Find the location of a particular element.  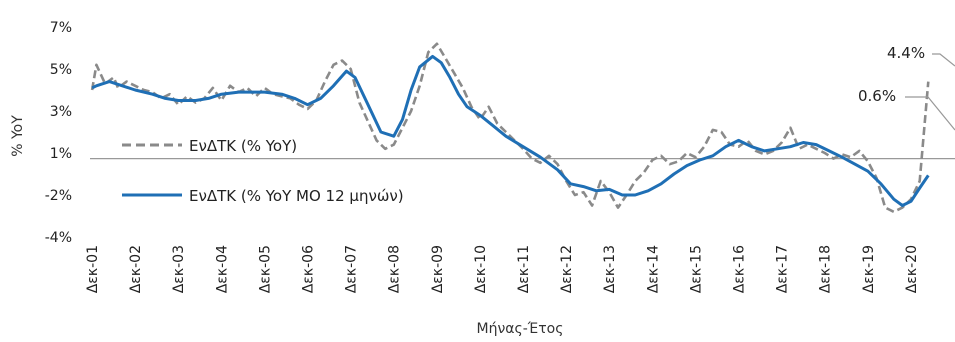

legend: ΕνΔΤΚ (% YoY) ΕνΔΤΚ (% YoY MO 12 μηνών) is located at coordinates (263, 171).